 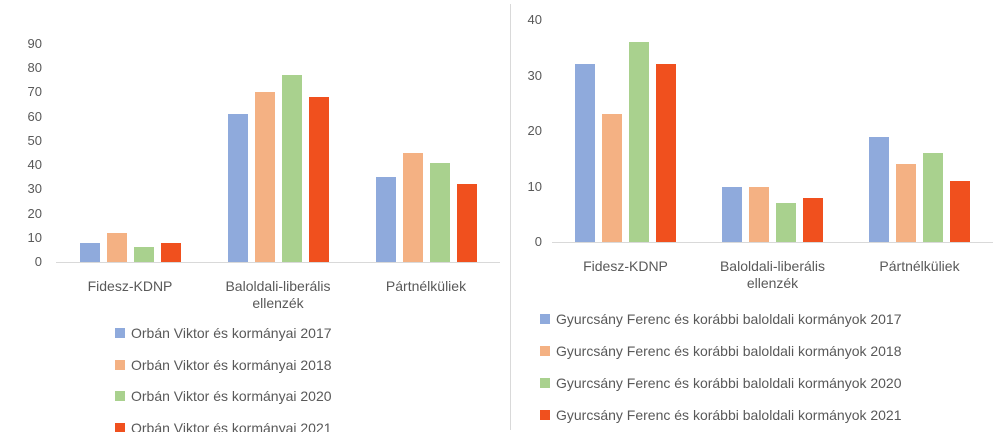 What do you see at coordinates (34, 68) in the screenshot?
I see `y-tick-label: 80` at bounding box center [34, 68].